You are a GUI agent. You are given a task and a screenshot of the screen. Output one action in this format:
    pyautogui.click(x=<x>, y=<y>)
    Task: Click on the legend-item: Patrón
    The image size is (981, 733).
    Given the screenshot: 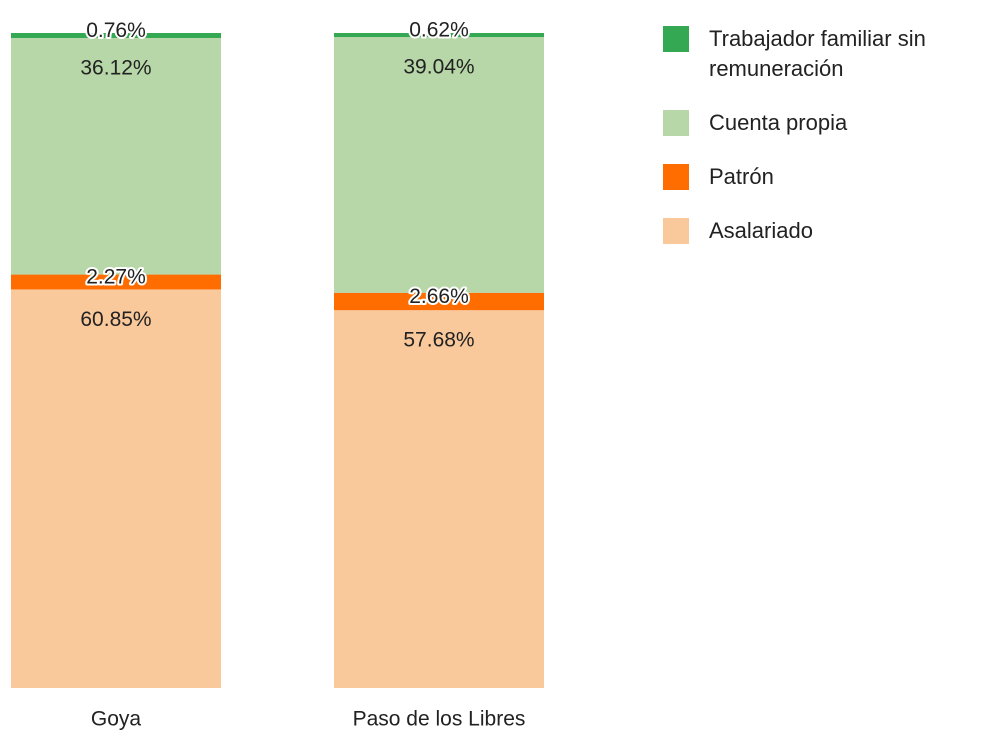 What is the action you would take?
    pyautogui.click(x=813, y=177)
    